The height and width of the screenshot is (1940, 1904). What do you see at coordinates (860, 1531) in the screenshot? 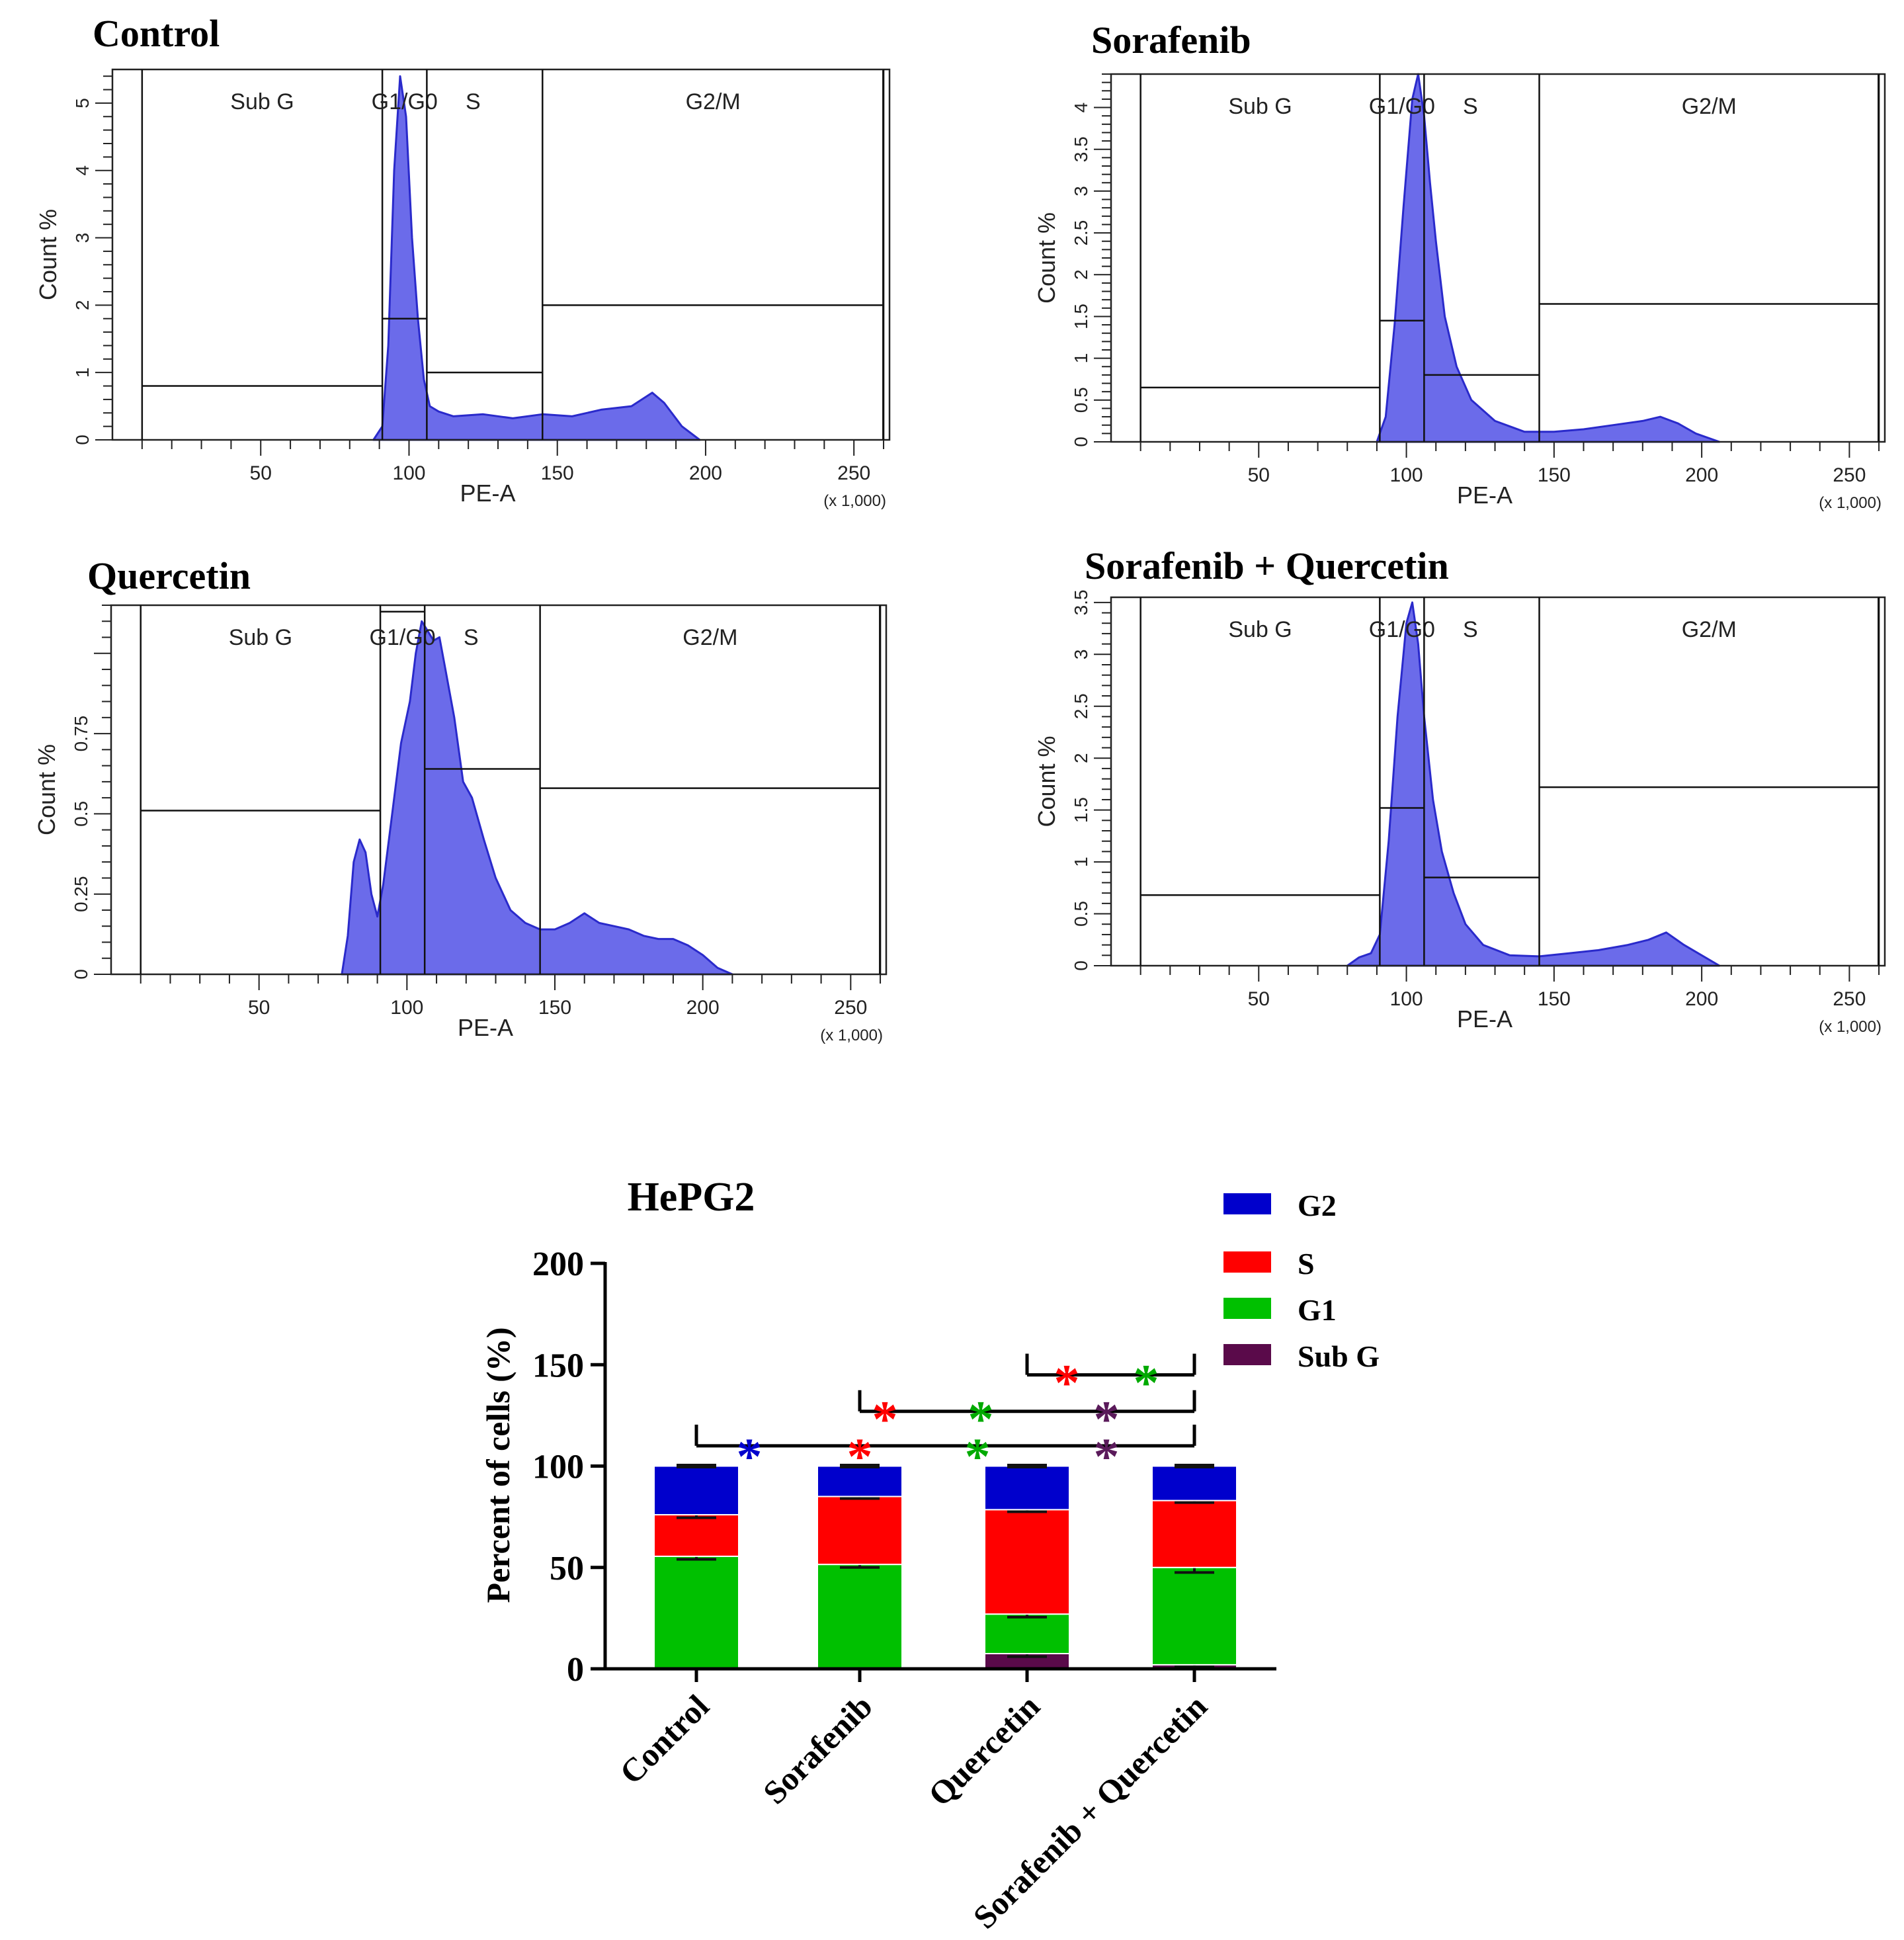
I see `bar-segment-s` at bounding box center [860, 1531].